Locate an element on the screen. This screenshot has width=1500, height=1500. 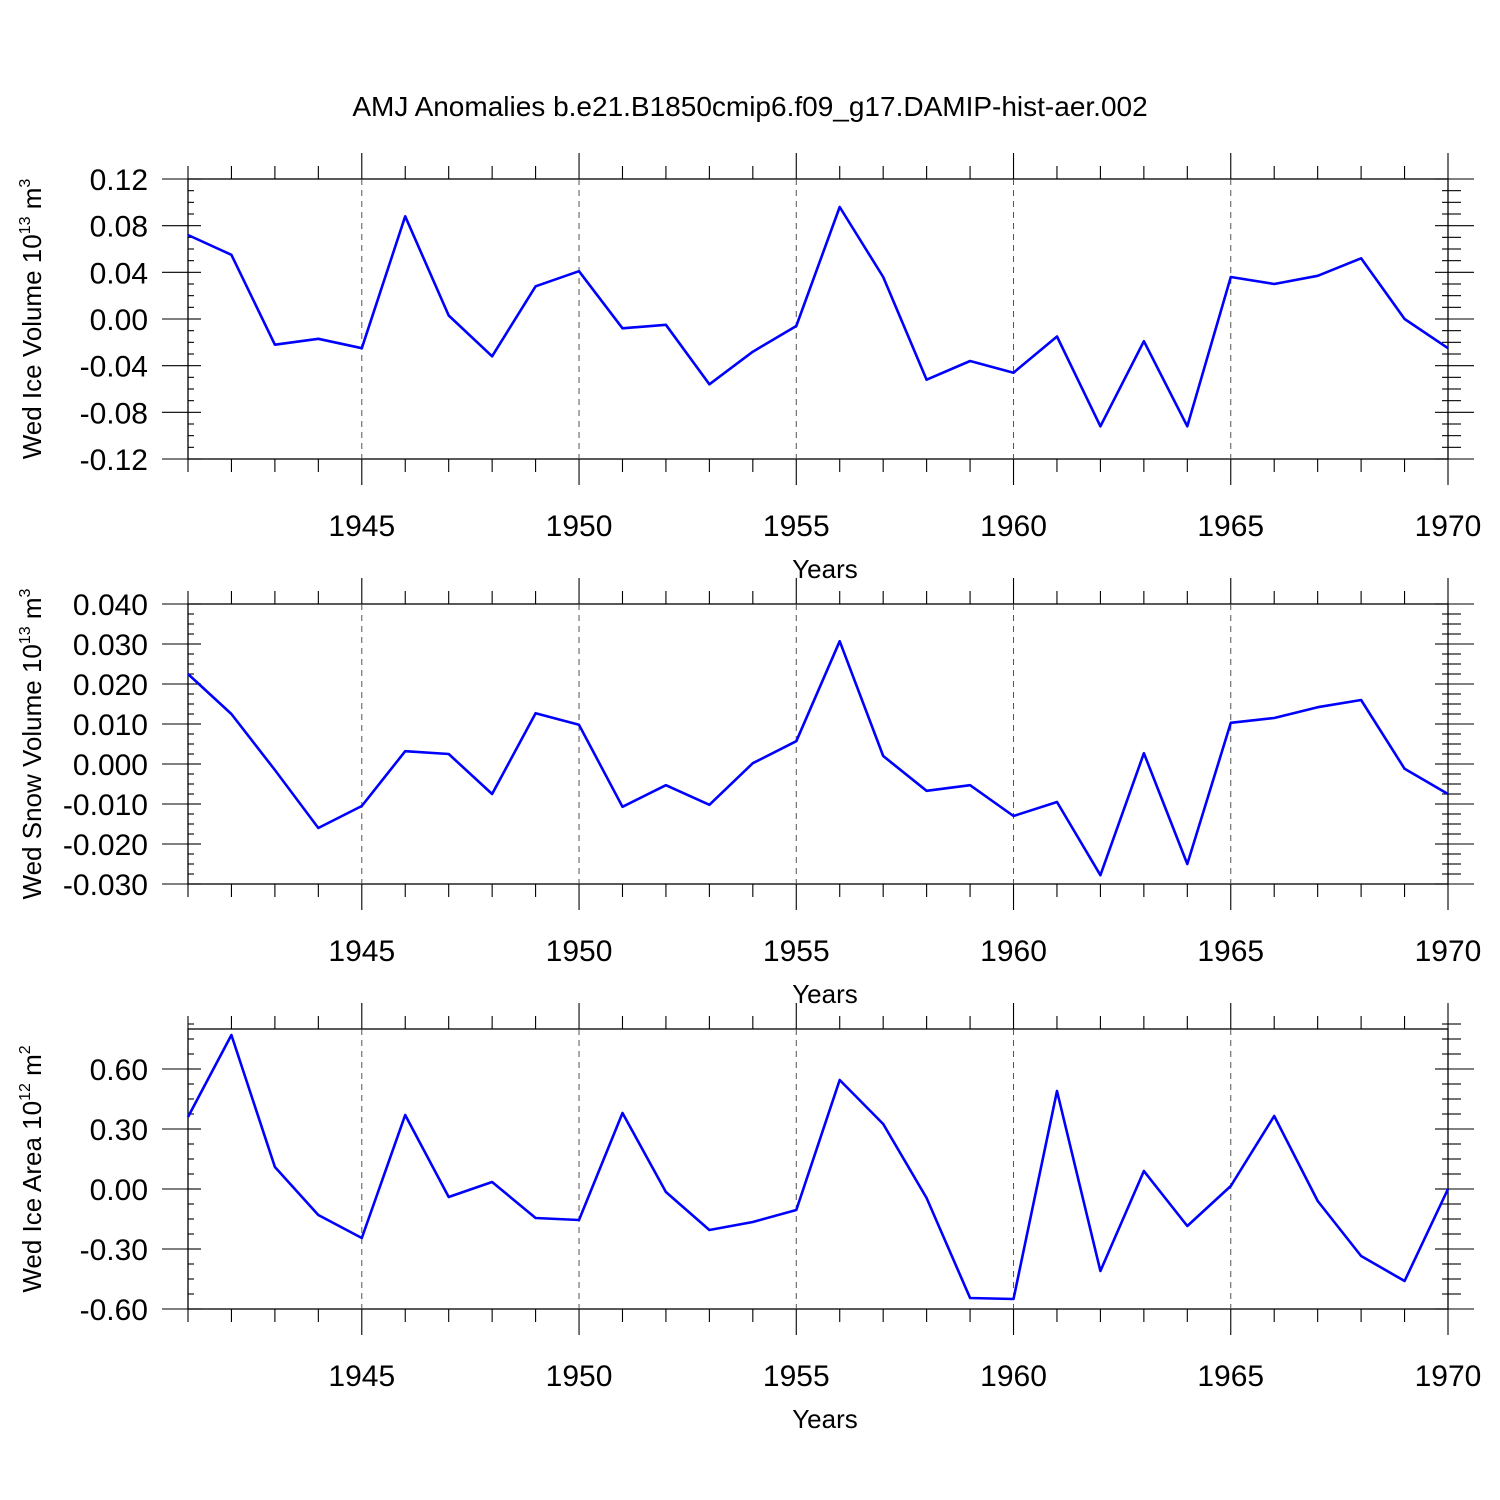
y-tick-label: 0.60 is located at coordinates (119, 1070).